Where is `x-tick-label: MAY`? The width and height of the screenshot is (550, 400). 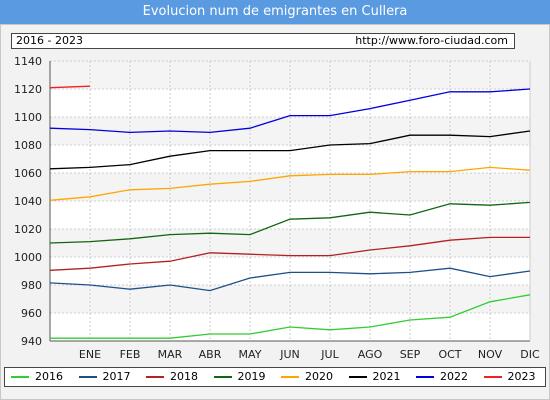 x-tick-label: MAY is located at coordinates (250, 354).